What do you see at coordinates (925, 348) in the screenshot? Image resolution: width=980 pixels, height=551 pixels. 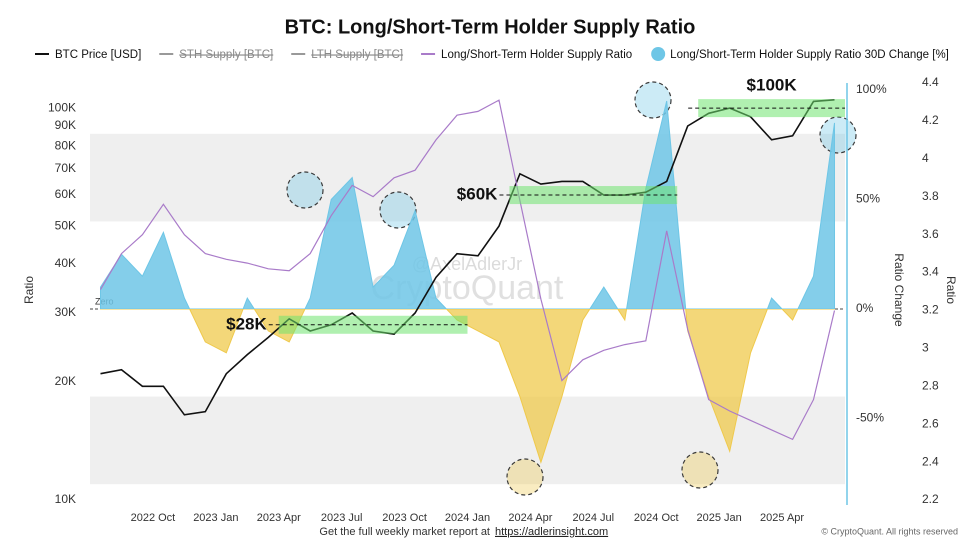 I see `y3-tick-label: 3` at bounding box center [925, 348].